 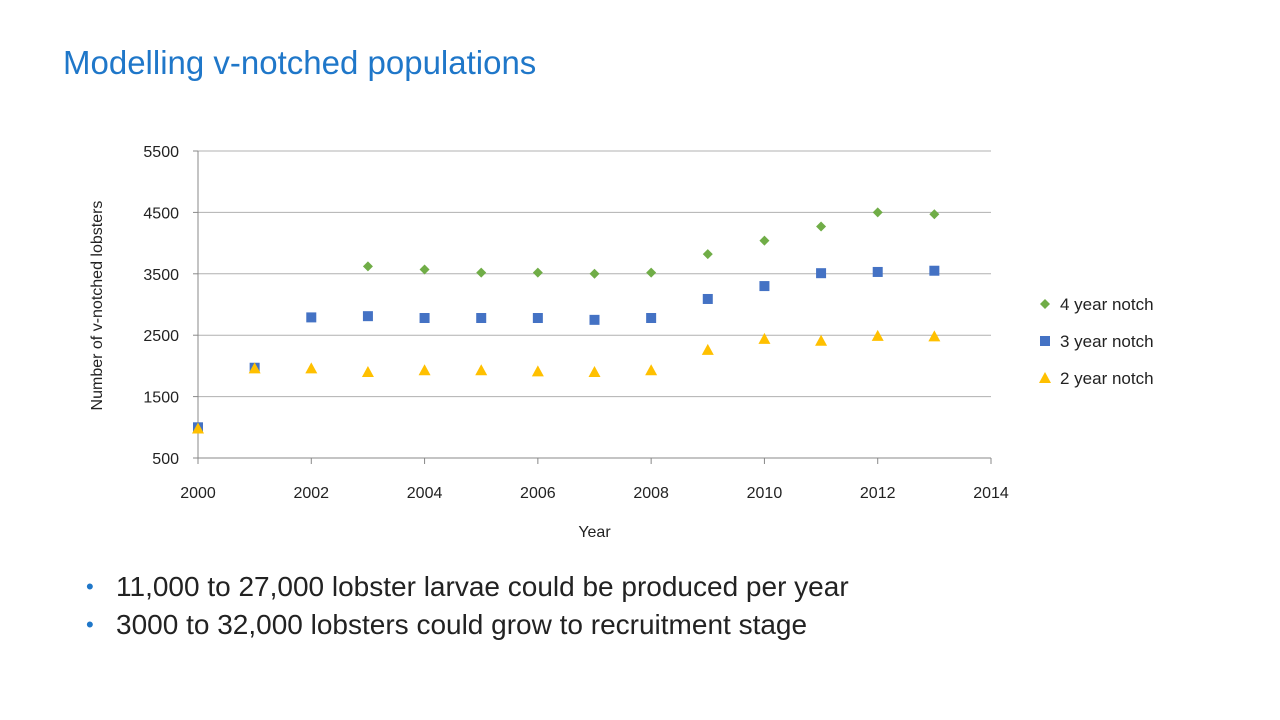 I want to click on y-tick-label: 500, so click(x=165, y=459).